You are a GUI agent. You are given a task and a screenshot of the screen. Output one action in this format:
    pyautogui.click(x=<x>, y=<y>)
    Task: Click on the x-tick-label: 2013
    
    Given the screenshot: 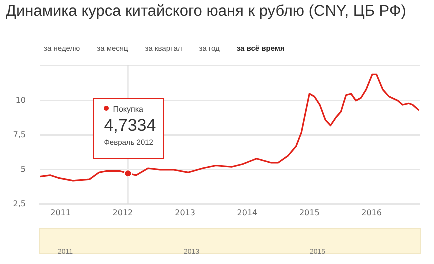 What is the action you would take?
    pyautogui.click(x=185, y=213)
    